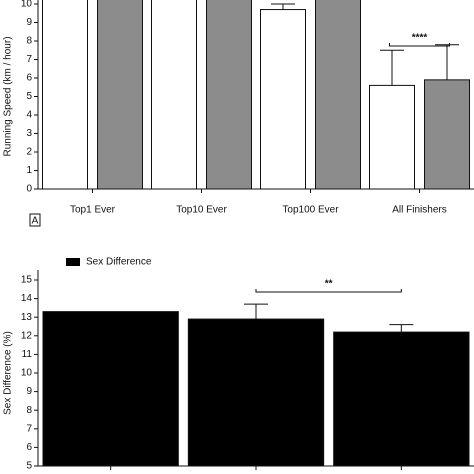 The height and width of the screenshot is (474, 474). I want to click on y-tick-label: 3, so click(29, 133).